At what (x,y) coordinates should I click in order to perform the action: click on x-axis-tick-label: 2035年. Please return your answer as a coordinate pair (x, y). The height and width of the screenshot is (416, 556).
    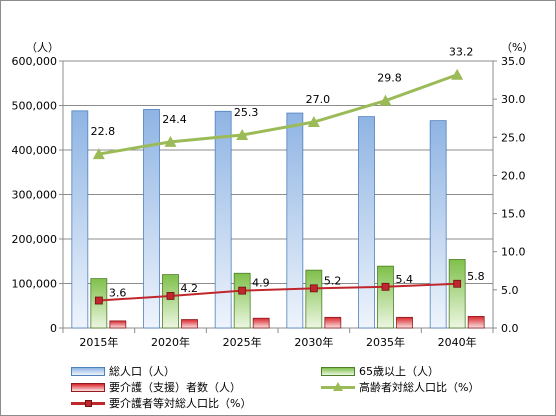
    Looking at the image, I should click on (385, 342).